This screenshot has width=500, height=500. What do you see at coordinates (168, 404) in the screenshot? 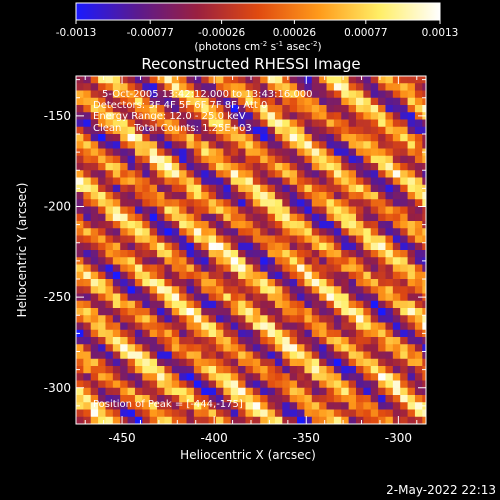
I see `peak-position-label: Position of Peak = [-444,-175]` at bounding box center [168, 404].